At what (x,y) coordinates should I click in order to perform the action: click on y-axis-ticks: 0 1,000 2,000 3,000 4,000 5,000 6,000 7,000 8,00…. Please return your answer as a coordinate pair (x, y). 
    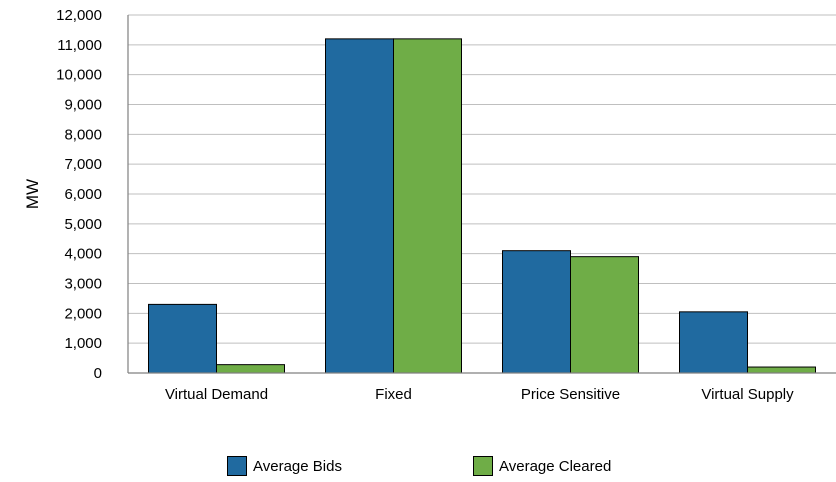
    Looking at the image, I should click on (79, 194).